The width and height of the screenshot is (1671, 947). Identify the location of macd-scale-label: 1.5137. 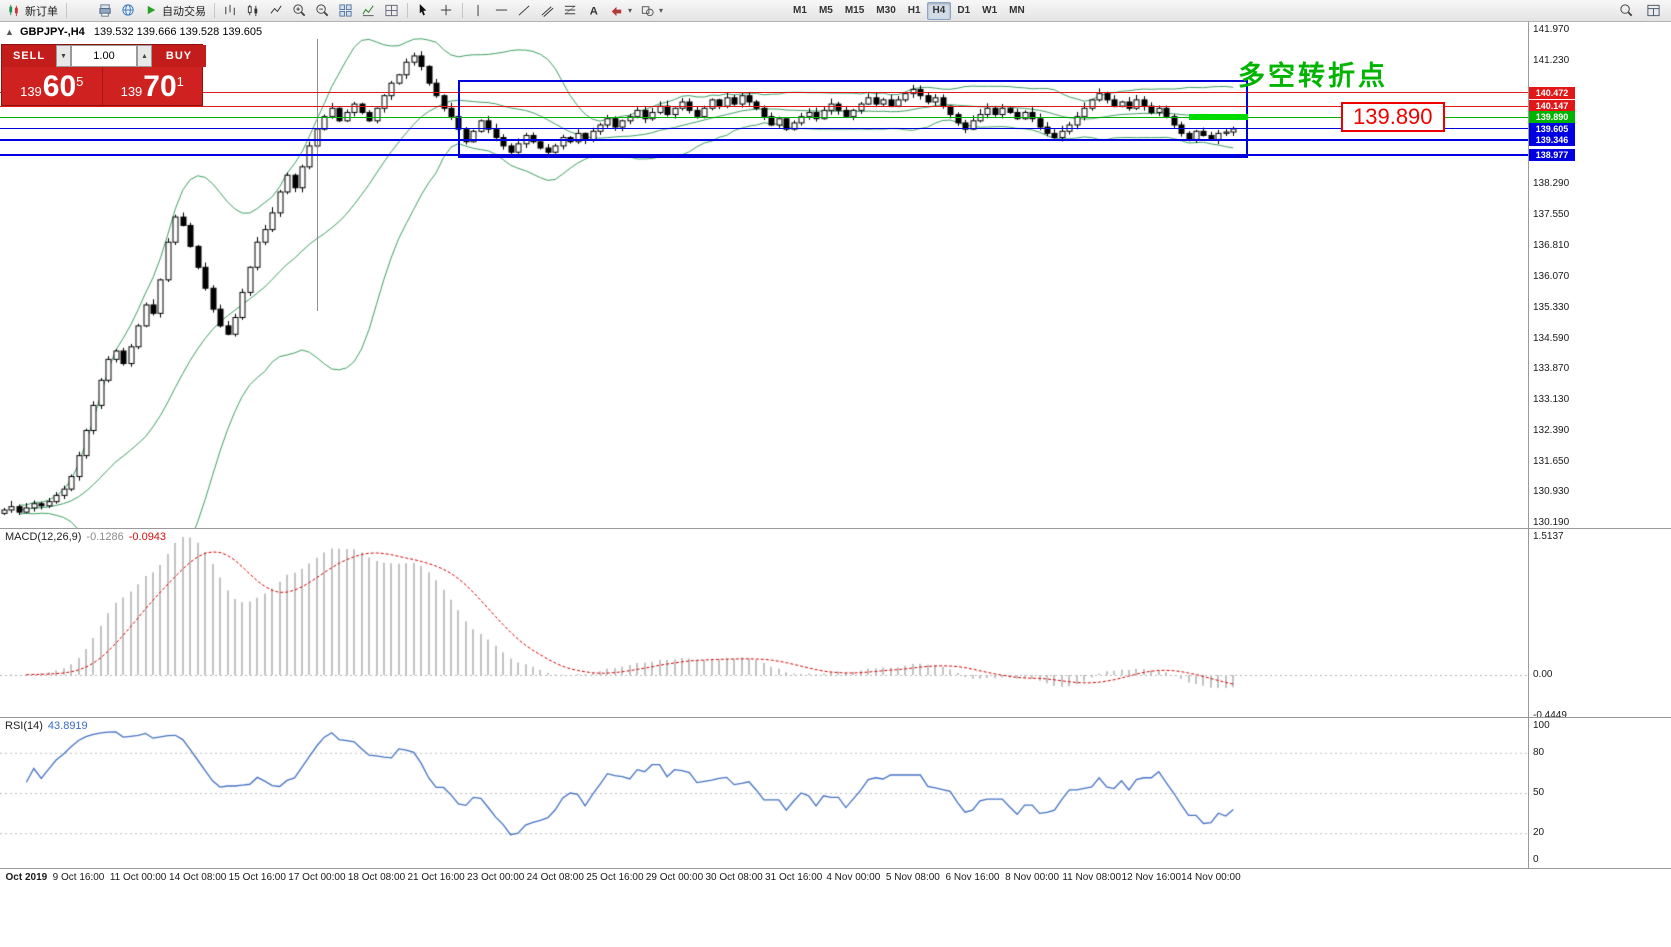
(1548, 536).